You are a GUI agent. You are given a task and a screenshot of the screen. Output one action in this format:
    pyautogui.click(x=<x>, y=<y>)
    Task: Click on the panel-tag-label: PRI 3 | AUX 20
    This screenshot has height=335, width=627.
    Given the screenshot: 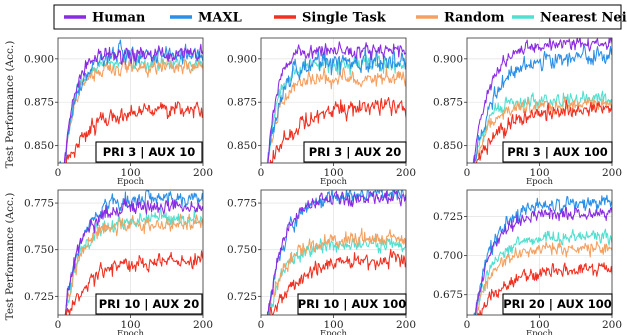 What is the action you would take?
    pyautogui.click(x=355, y=152)
    